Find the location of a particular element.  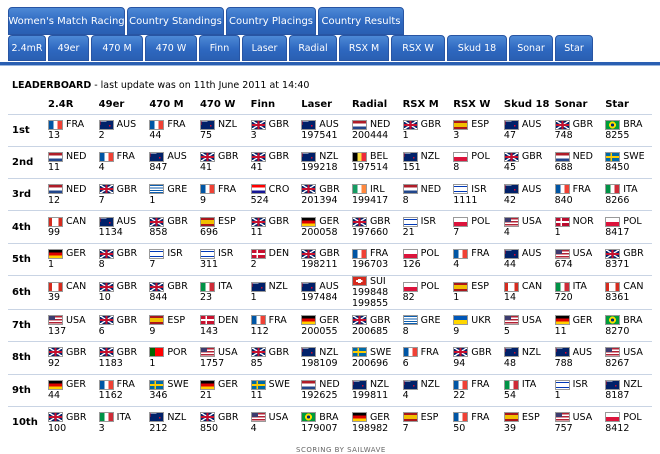

result-cell: GER 21 is located at coordinates (221, 390).